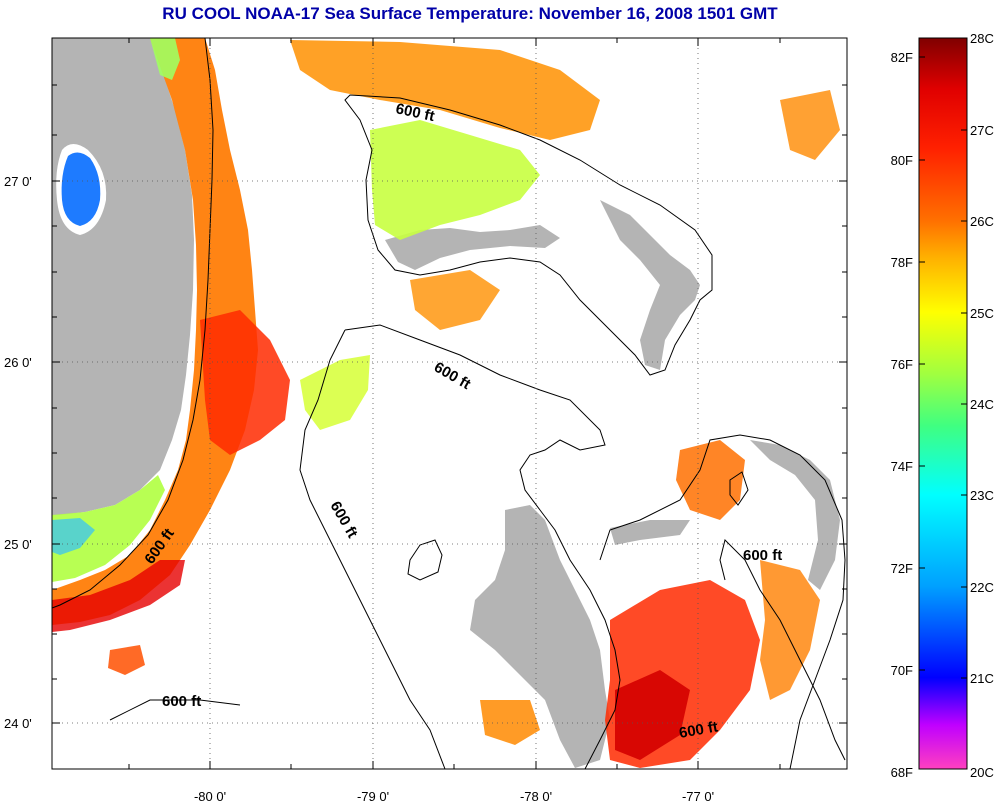 The width and height of the screenshot is (1000, 809). I want to click on contour-south-west, so click(175, 710).